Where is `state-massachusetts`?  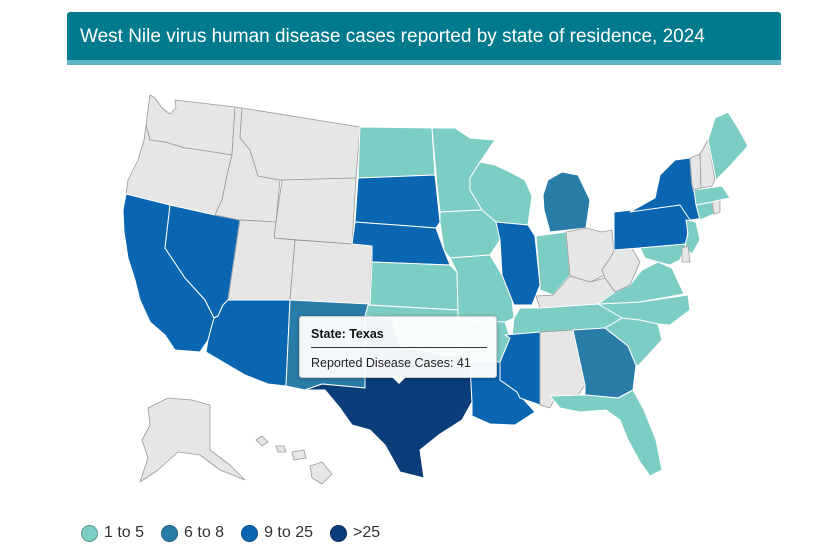
state-massachusetts is located at coordinates (712, 195).